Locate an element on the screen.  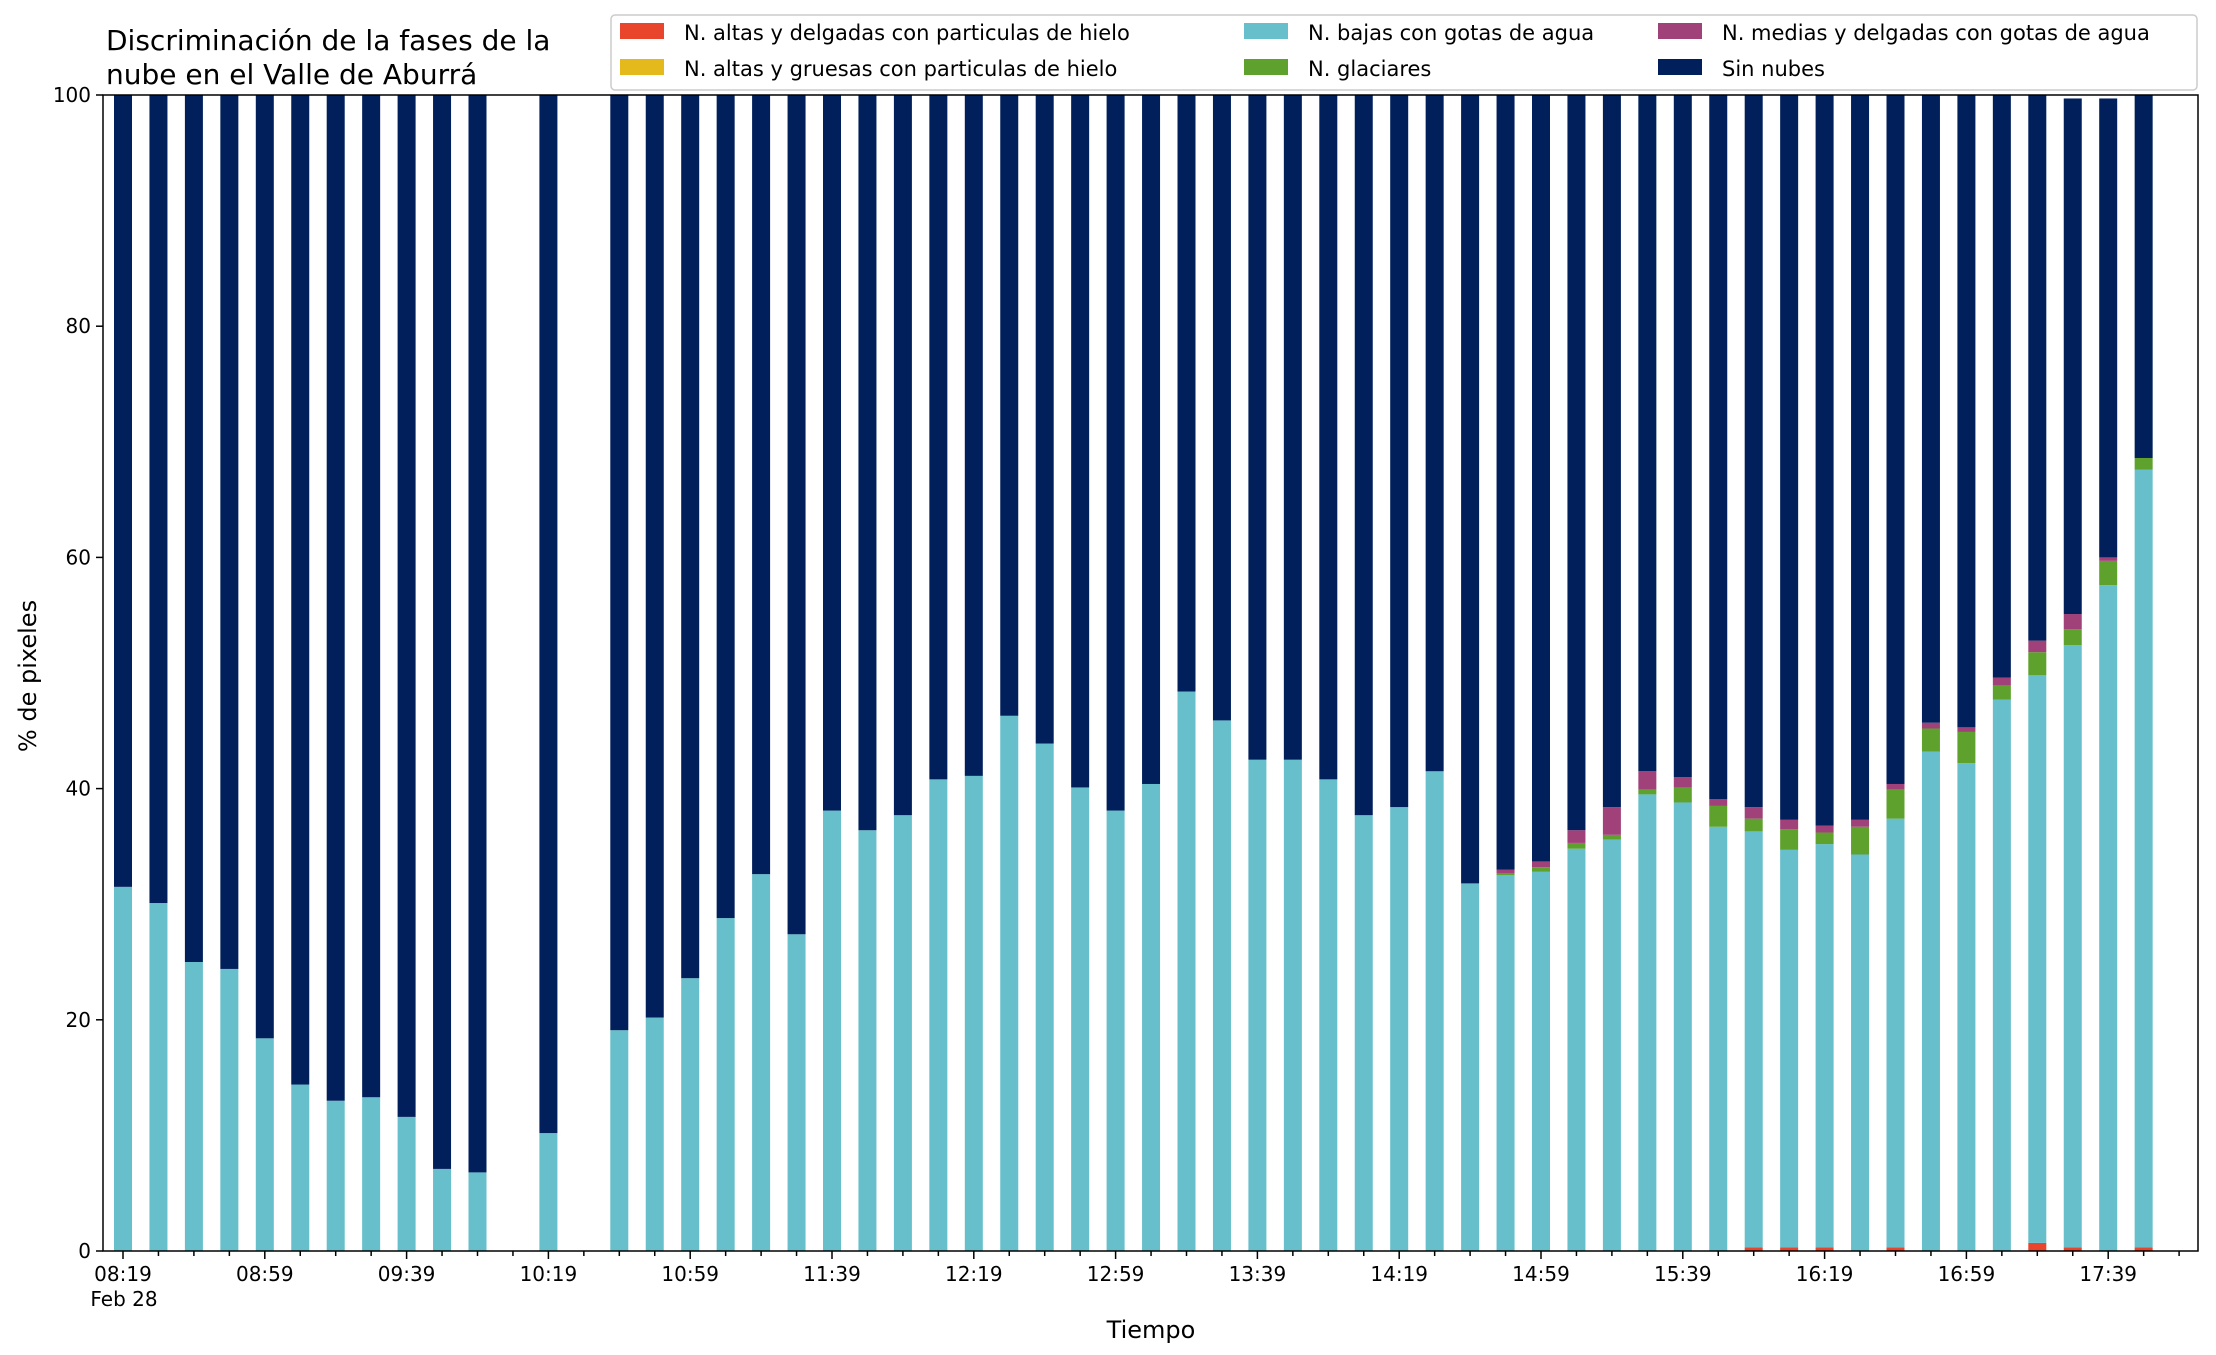
bar-segment-41-s2 is located at coordinates (1576, 1049).